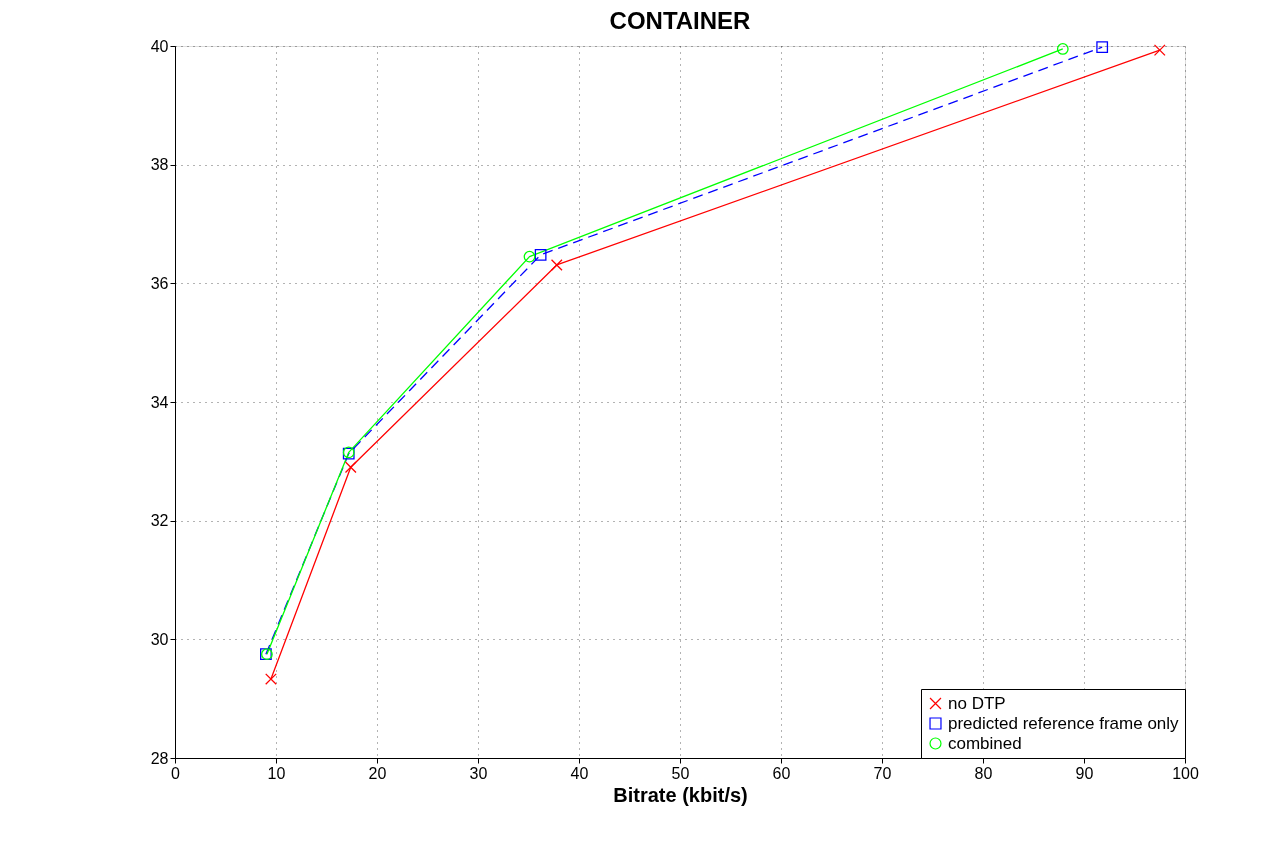  What do you see at coordinates (159, 283) in the screenshot?
I see `y-tick-label: 36` at bounding box center [159, 283].